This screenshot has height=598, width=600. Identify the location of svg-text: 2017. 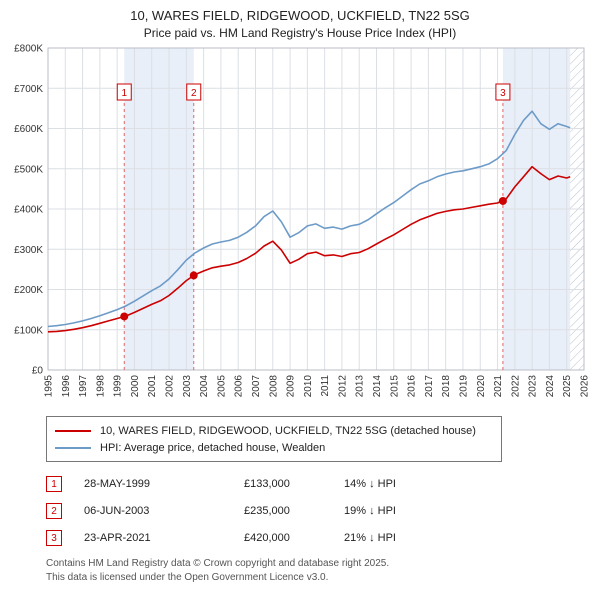
(429, 386).